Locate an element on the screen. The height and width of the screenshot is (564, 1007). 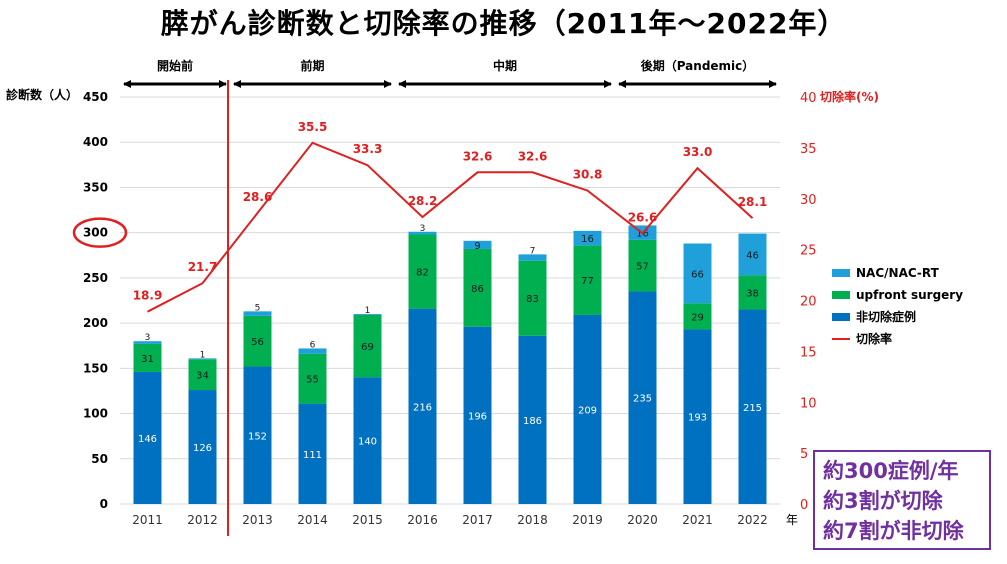
phase-label: 前期 is located at coordinates (312, 65).